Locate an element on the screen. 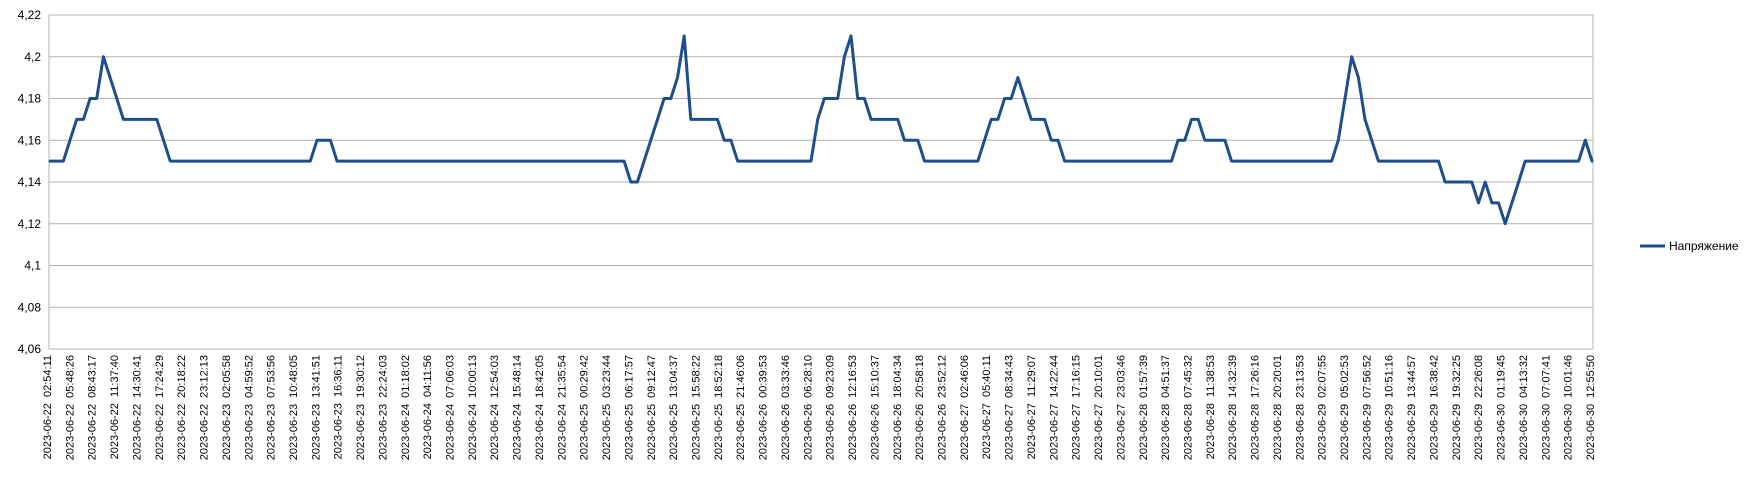 Image resolution: width=1754 pixels, height=492 pixels. x-tick-label: 2023-06-25 03:23:44 is located at coordinates (607, 407).